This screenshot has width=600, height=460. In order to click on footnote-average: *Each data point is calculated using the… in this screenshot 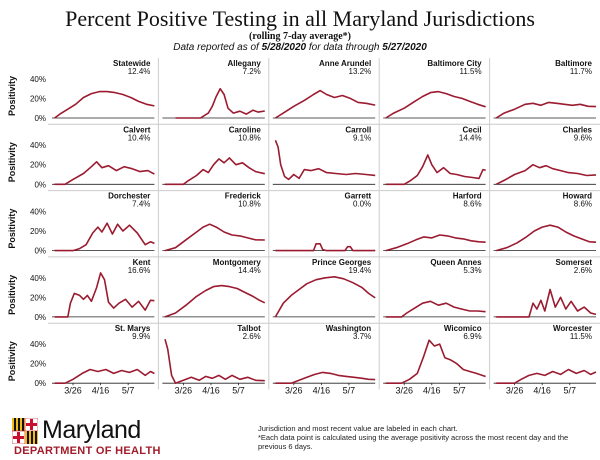, I will do `click(413, 442)`.